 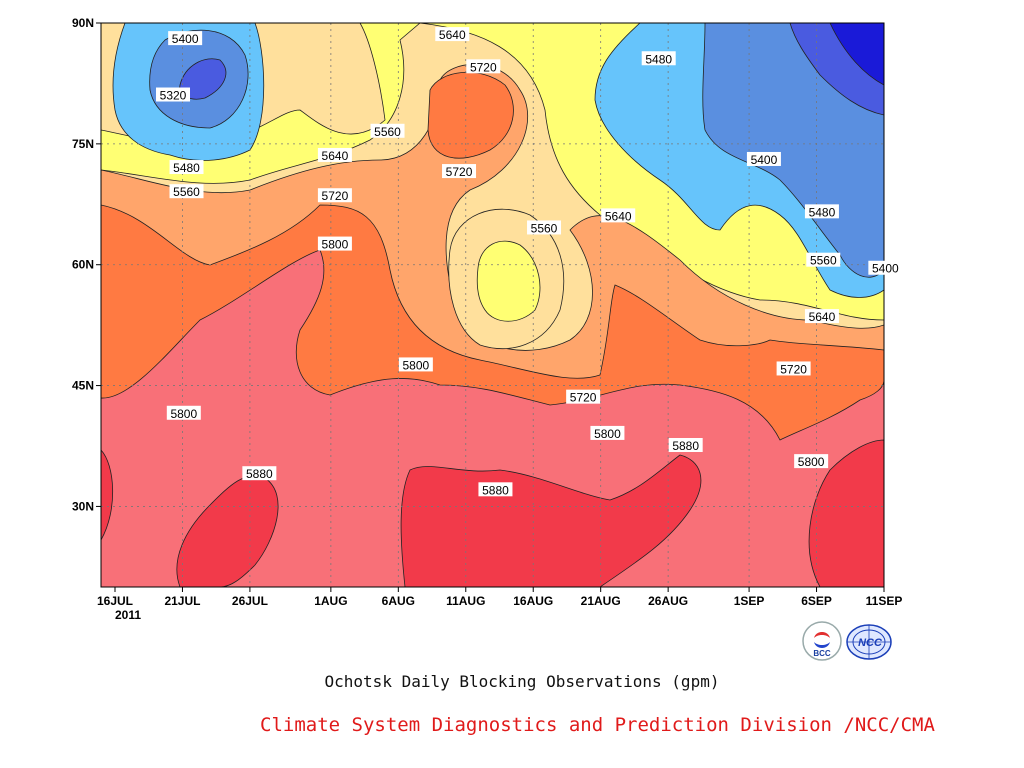 I want to click on y-tick-label: 90N, so click(x=83, y=23).